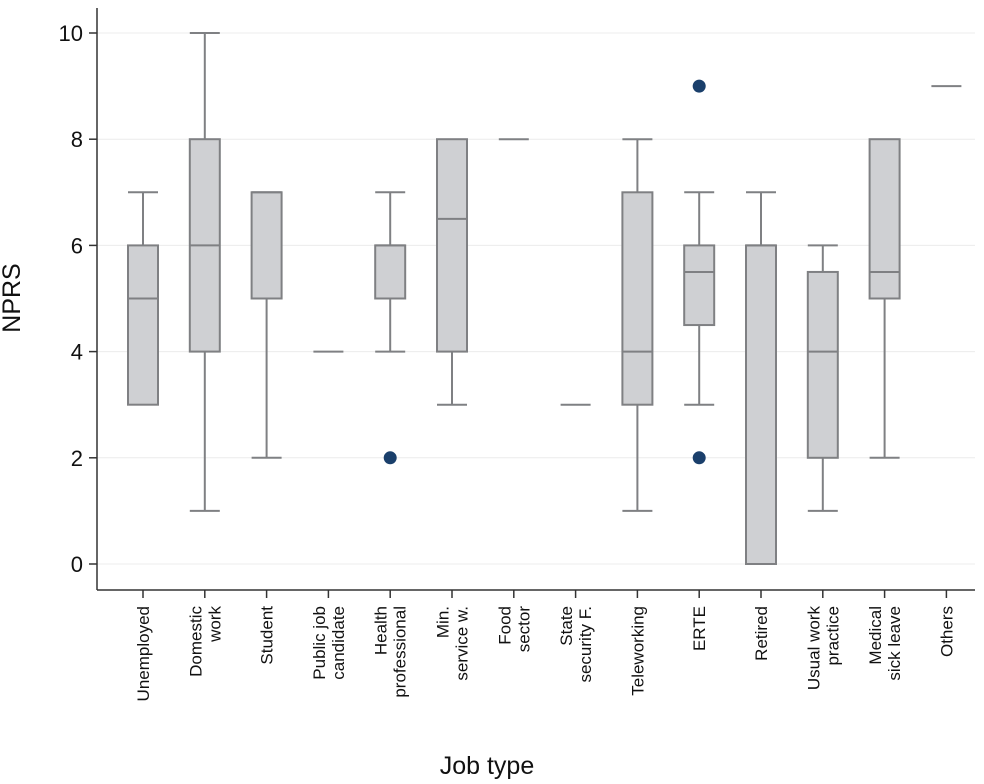 The width and height of the screenshot is (984, 784). I want to click on x-tick-label-line: ERTE, so click(699, 628).